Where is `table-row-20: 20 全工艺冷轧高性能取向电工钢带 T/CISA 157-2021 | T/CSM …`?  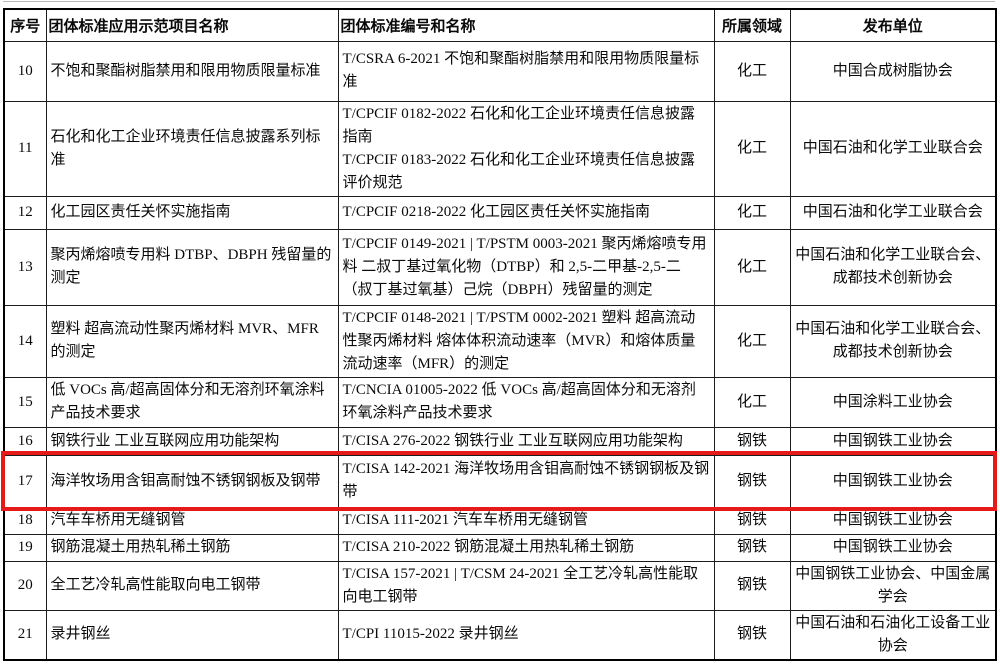 table-row-20: 20 全工艺冷轧高性能取向电工钢带 T/CISA 157-2021 | T/CSM … is located at coordinates (500, 585).